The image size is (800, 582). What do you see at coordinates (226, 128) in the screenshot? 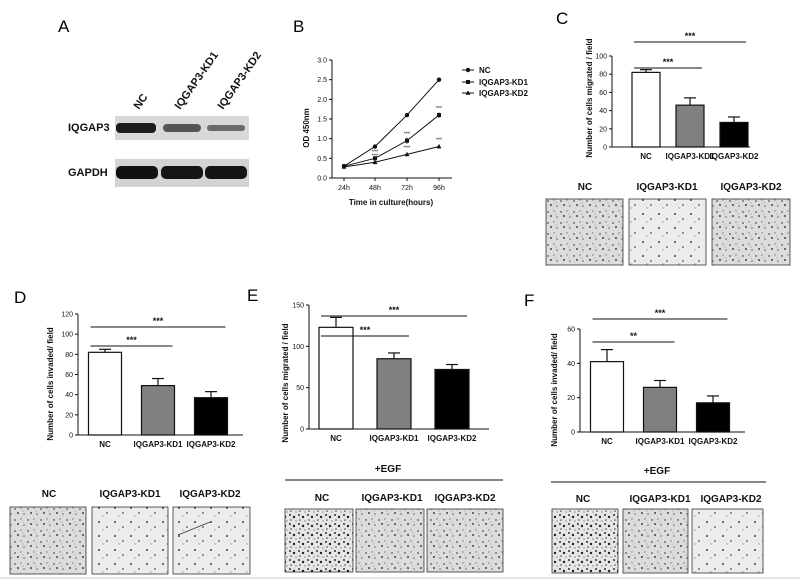
I see `blot-band-iqgap3-kd2` at bounding box center [226, 128].